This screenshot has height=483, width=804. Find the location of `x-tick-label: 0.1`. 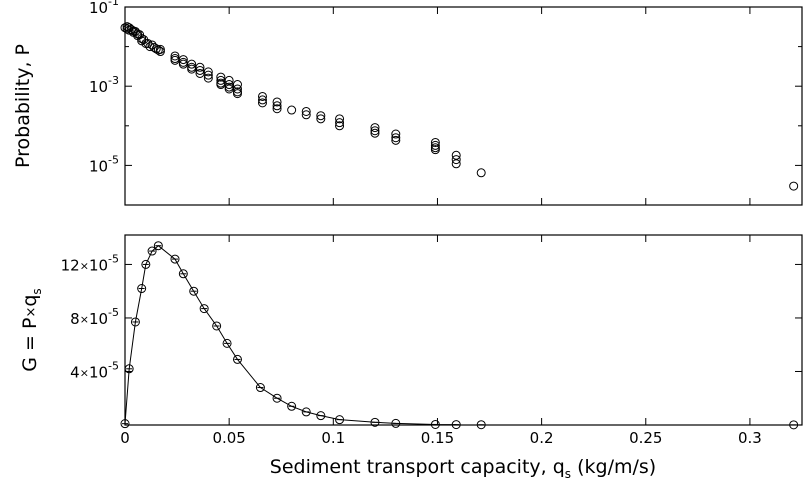

x-tick-label: 0.1 is located at coordinates (333, 438).